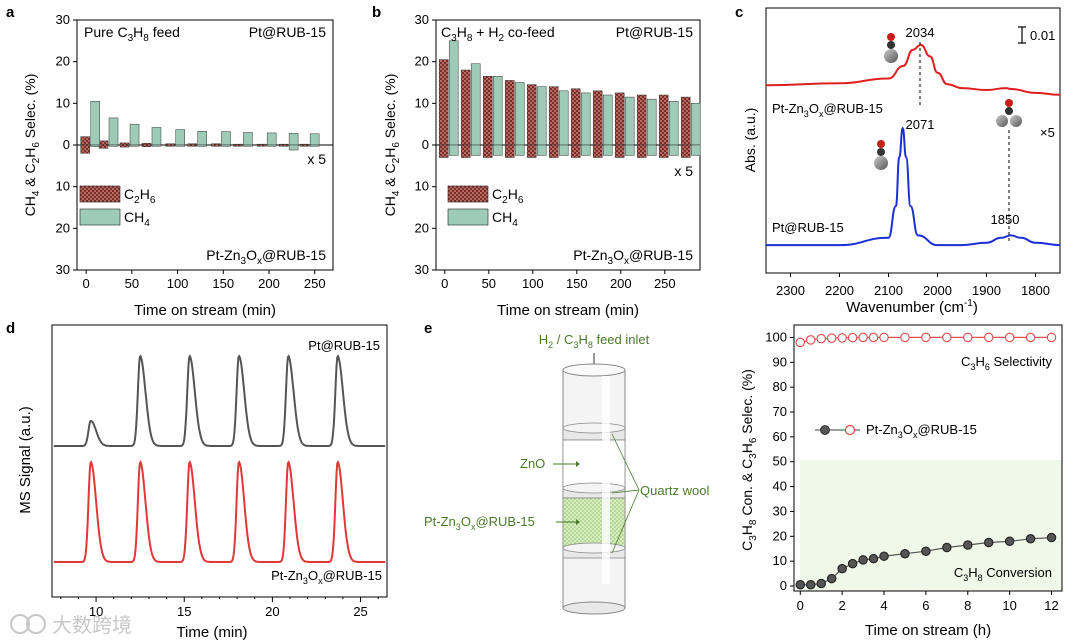  What do you see at coordinates (316, 159) in the screenshot?
I see `panel-a-scale-note: x 5` at bounding box center [316, 159].